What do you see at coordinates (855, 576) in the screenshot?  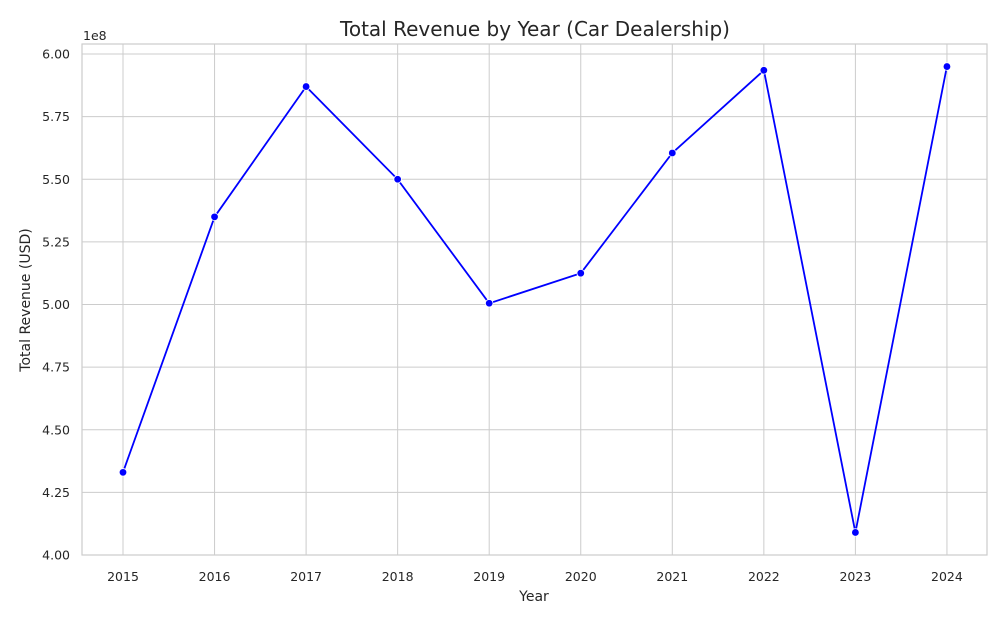 I see `x-tick-label: 2023` at bounding box center [855, 576].